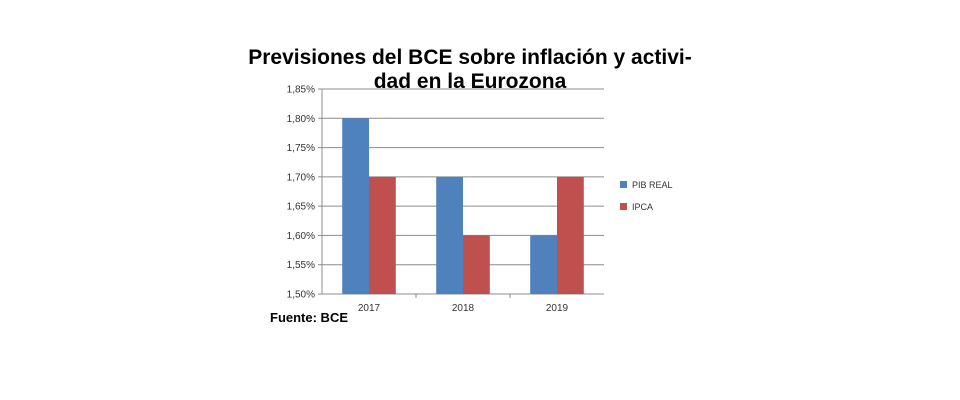  Describe the element at coordinates (301, 207) in the screenshot. I see `y-tick-label: 1,65%` at that location.